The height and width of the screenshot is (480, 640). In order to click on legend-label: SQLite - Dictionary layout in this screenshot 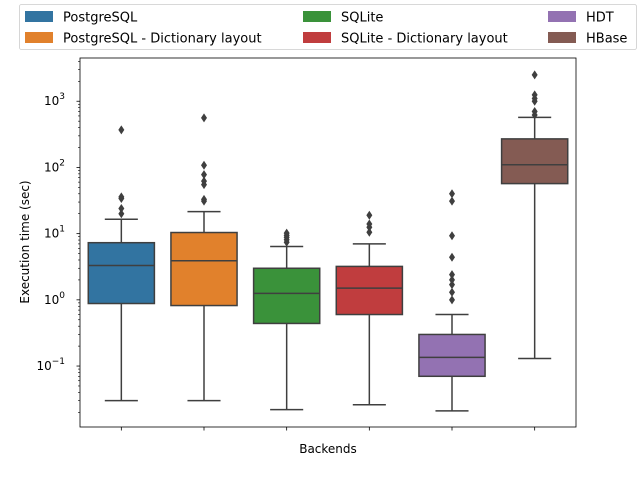, I will do `click(424, 39)`.